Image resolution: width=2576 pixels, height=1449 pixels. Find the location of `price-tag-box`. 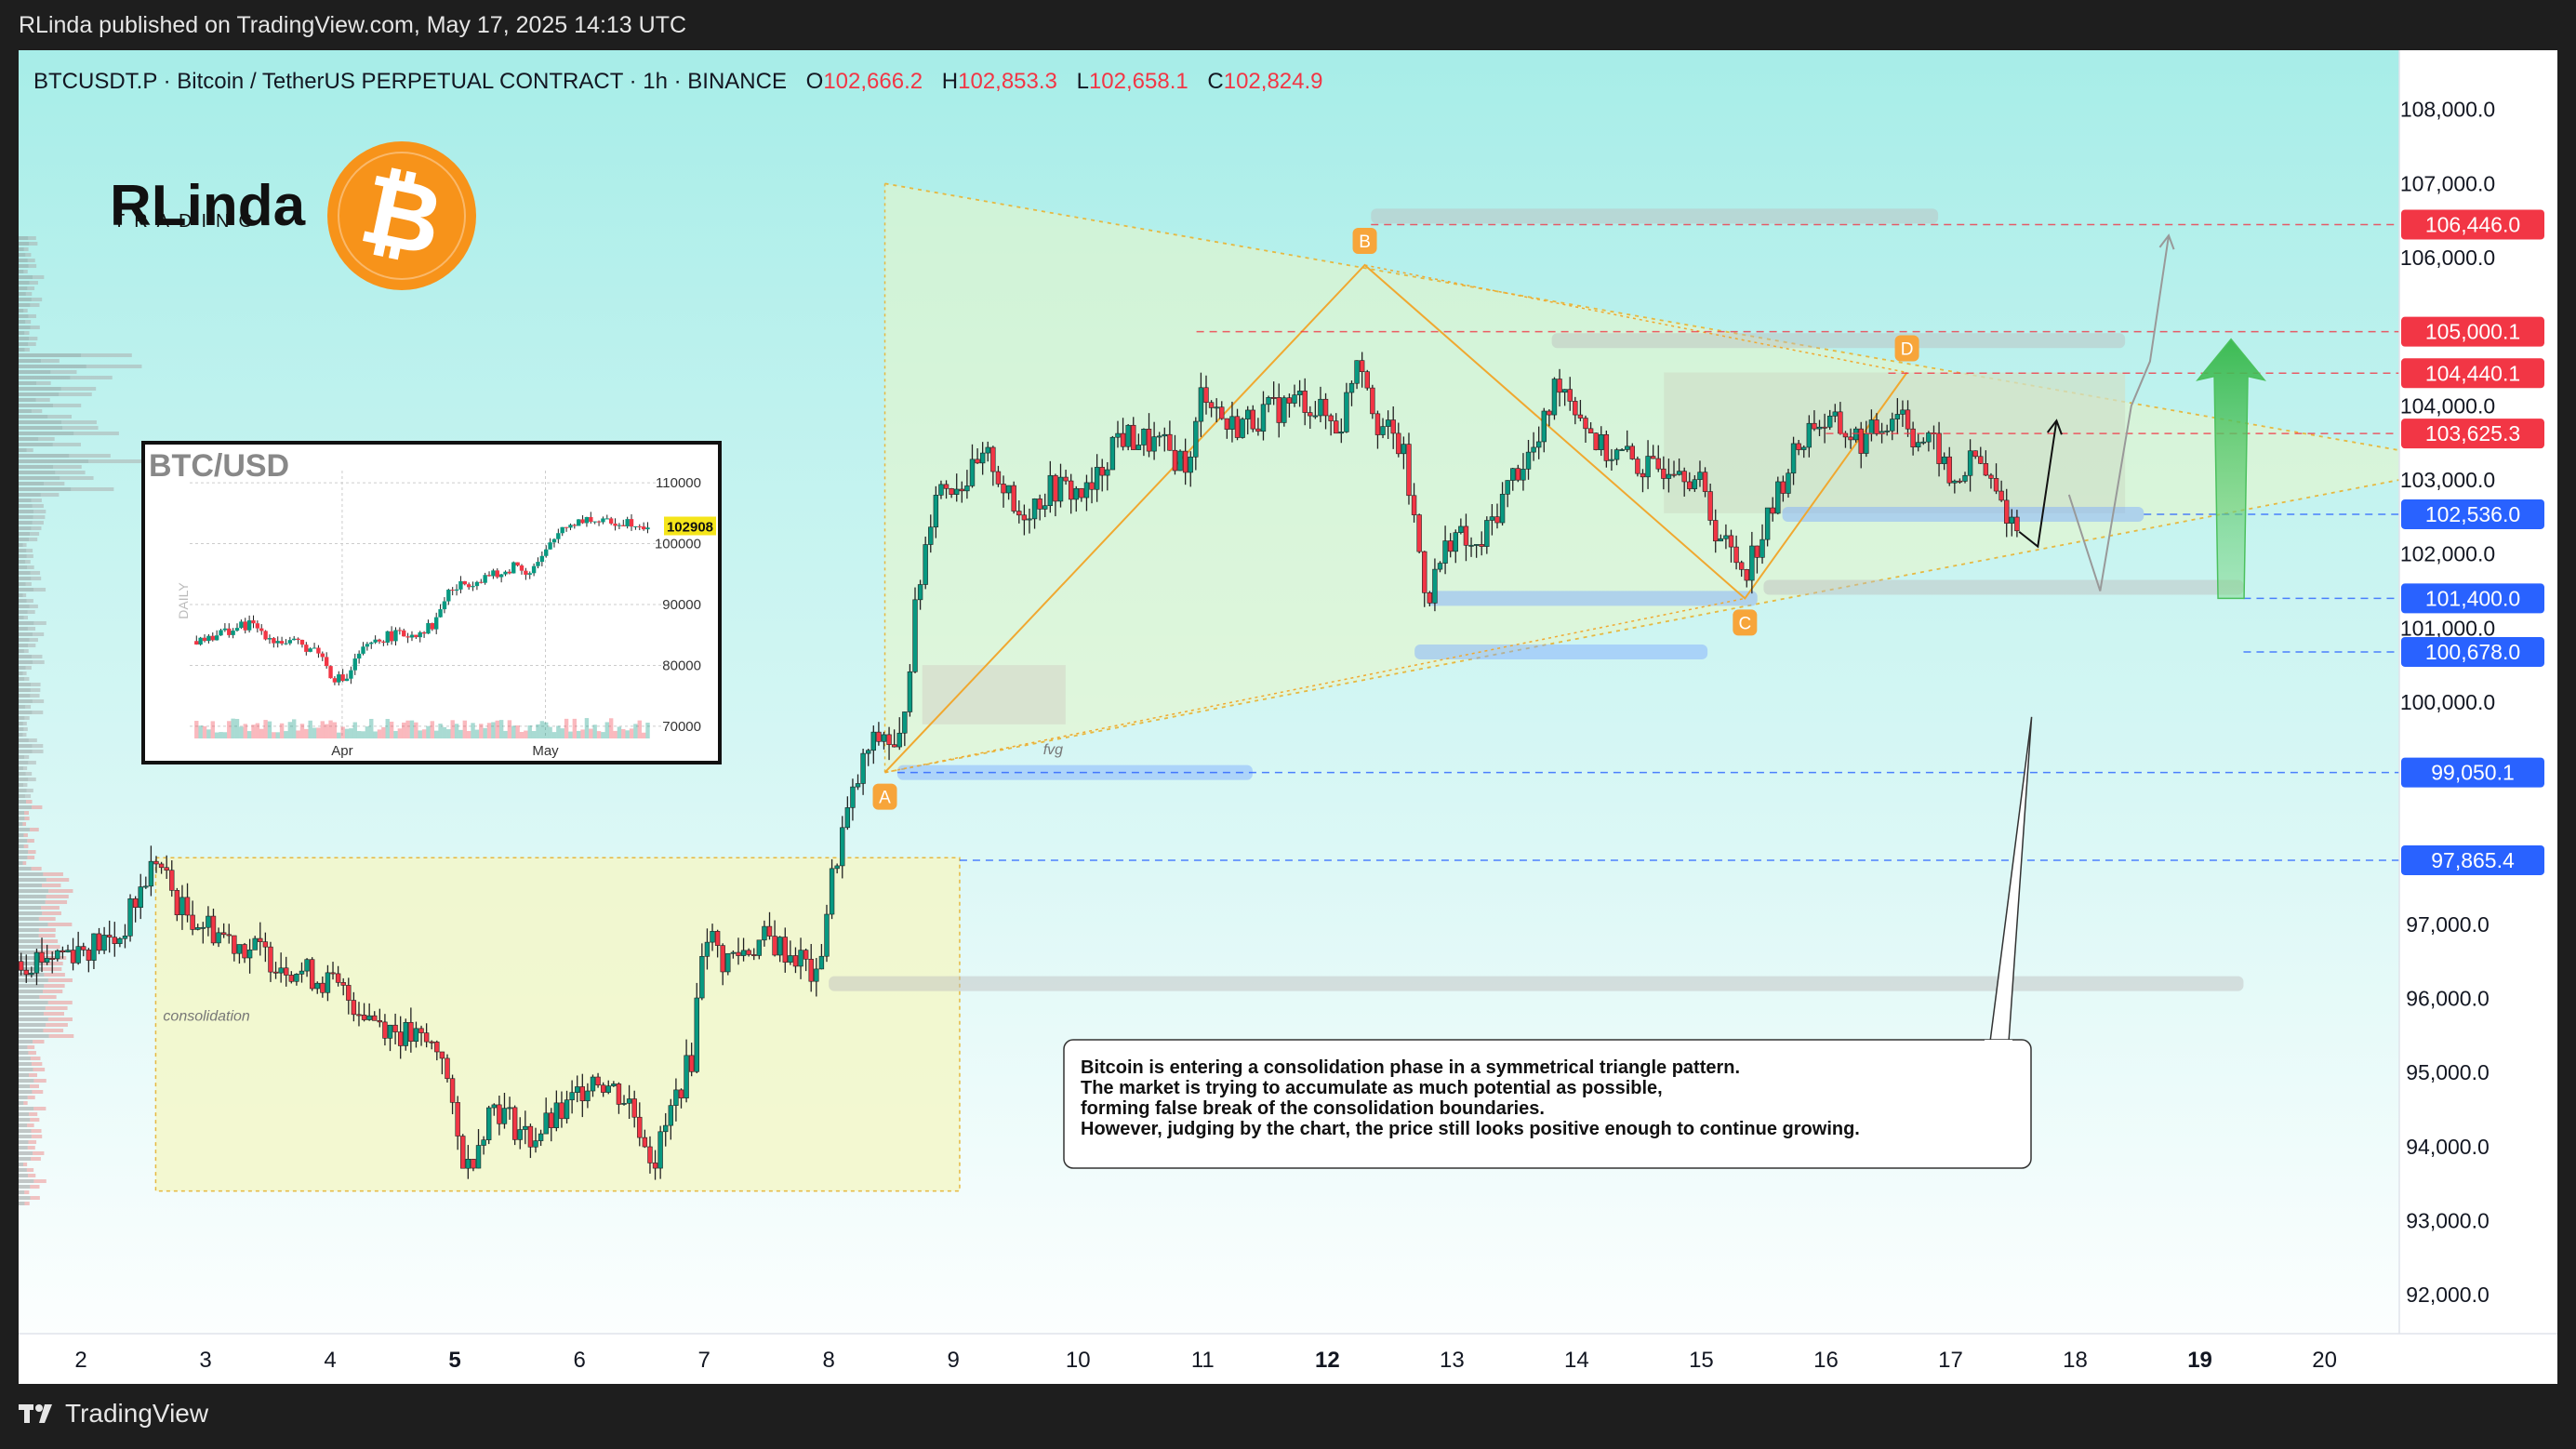

price-tag-box is located at coordinates (2472, 514).